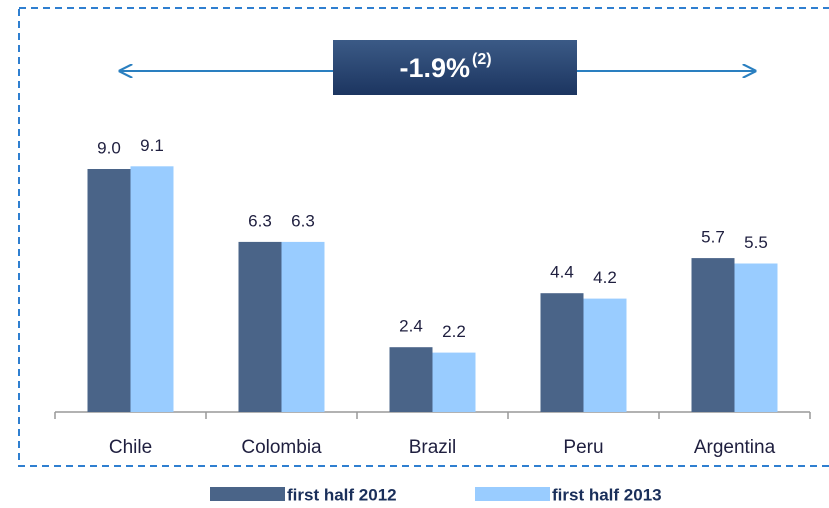 Image resolution: width=829 pixels, height=508 pixels. Describe the element at coordinates (713, 237) in the screenshot. I see `value-label: 5.7` at that location.